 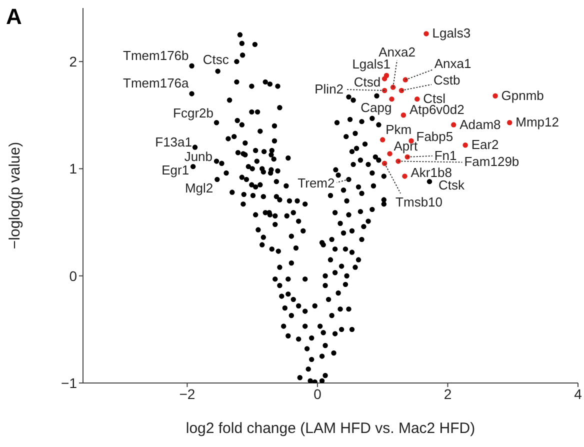 I want to click on annotation: Ctsc, so click(x=216, y=60).